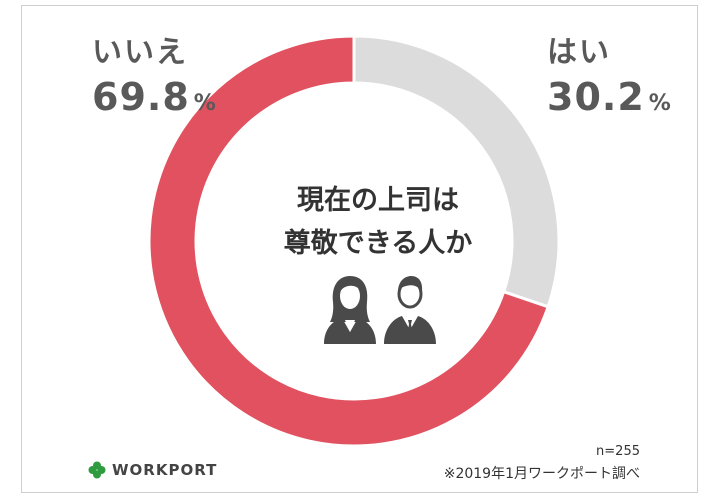  I want to click on label-no-category: いいえ, so click(140, 52).